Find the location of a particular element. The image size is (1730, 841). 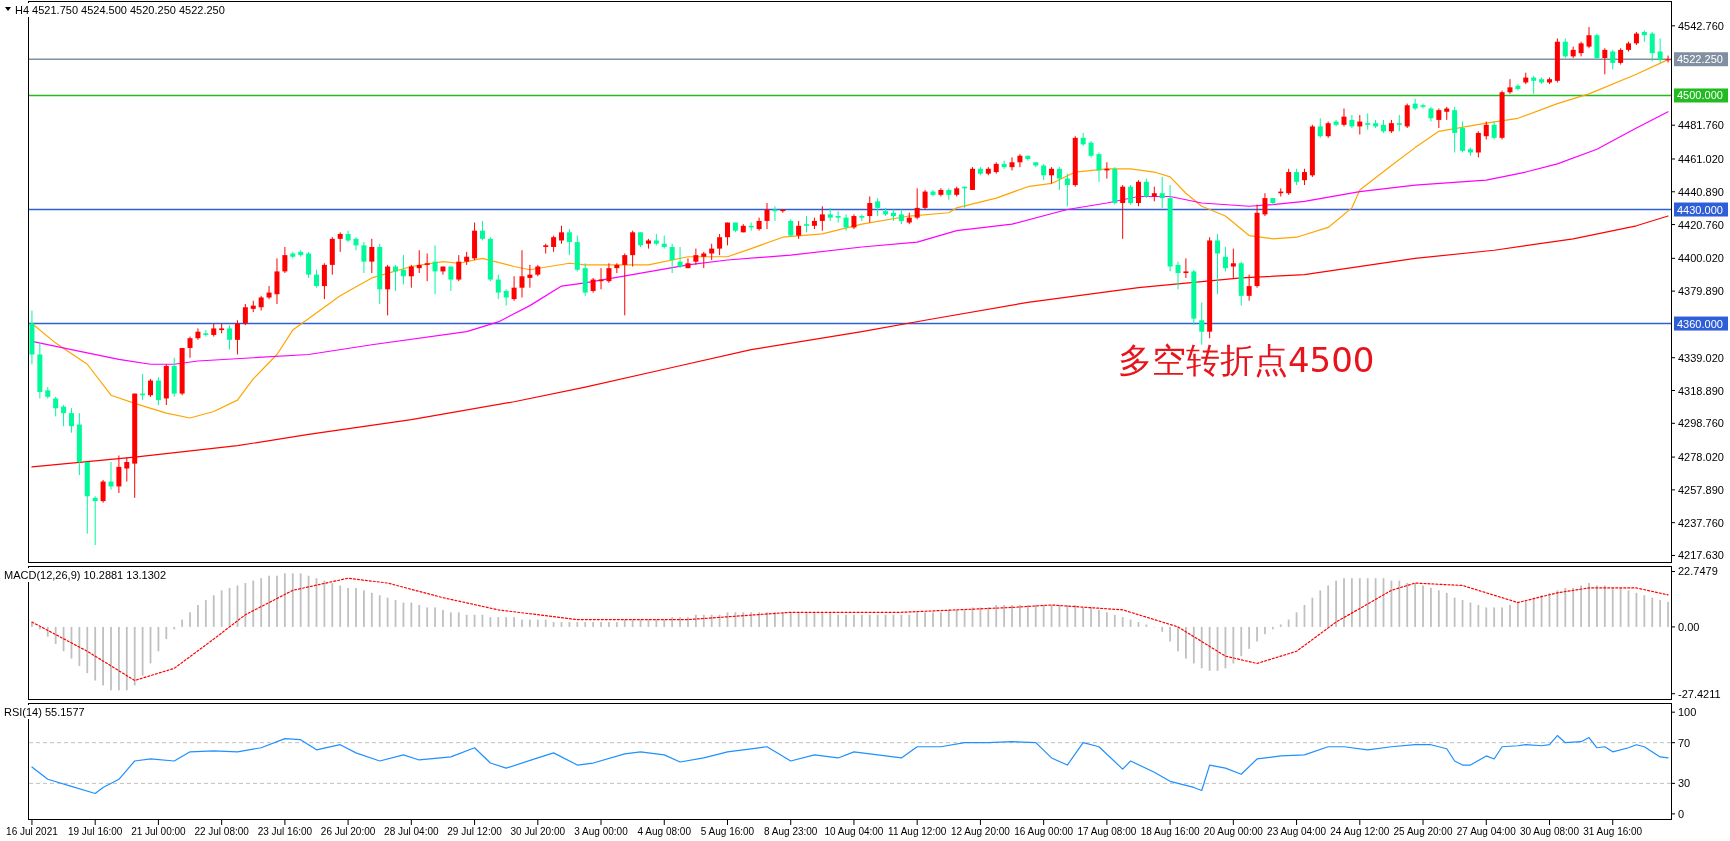

y-tick-label: 4461.020 is located at coordinates (1701, 158).